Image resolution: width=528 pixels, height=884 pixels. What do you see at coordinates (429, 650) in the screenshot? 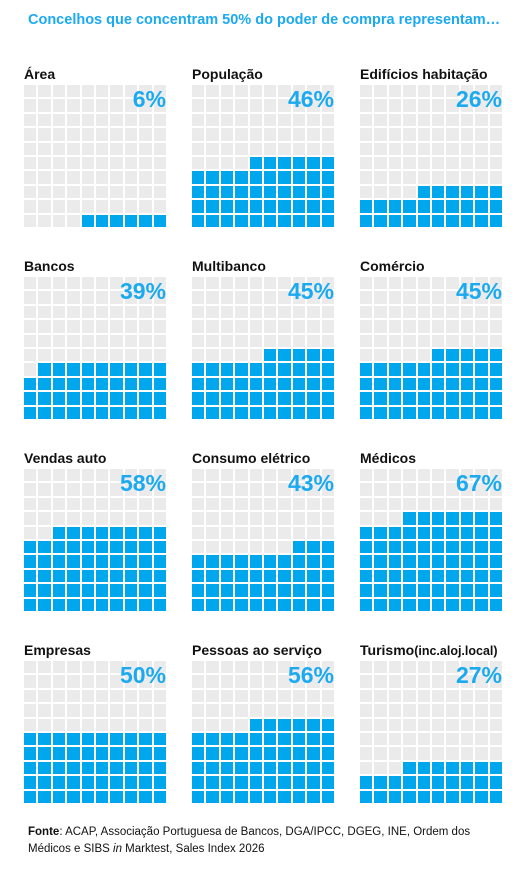
I see `panel-label: Turismo(inc.aloj.local)` at bounding box center [429, 650].